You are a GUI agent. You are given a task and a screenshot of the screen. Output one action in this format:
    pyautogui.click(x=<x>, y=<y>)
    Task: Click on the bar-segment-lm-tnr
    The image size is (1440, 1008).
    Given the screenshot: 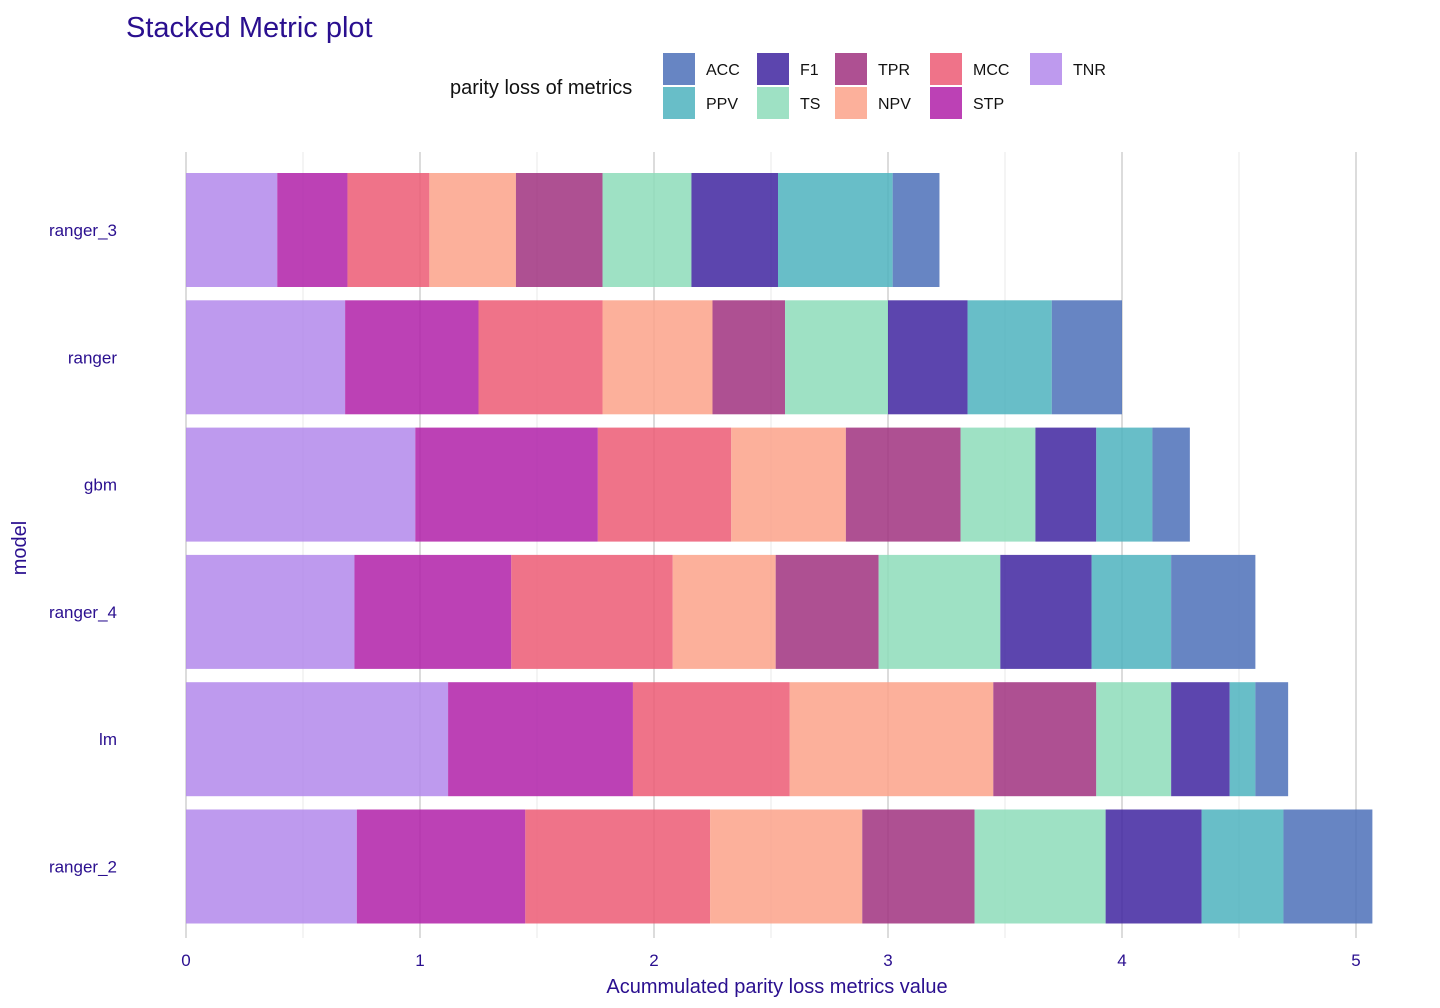 What is the action you would take?
    pyautogui.click(x=317, y=739)
    